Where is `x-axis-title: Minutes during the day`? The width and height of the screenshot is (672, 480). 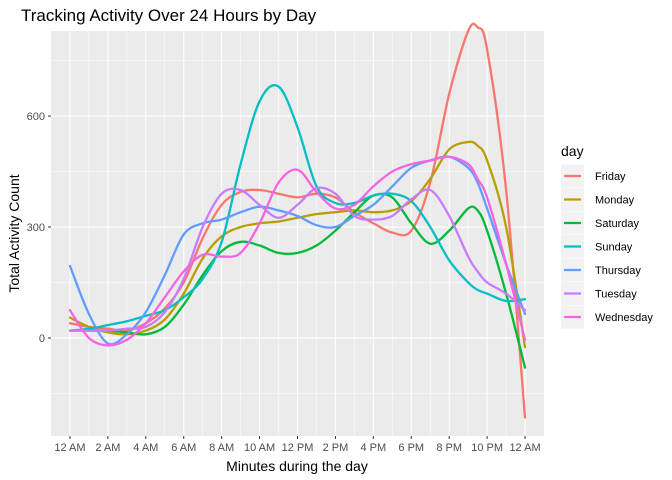 x-axis-title: Minutes during the day is located at coordinates (297, 466).